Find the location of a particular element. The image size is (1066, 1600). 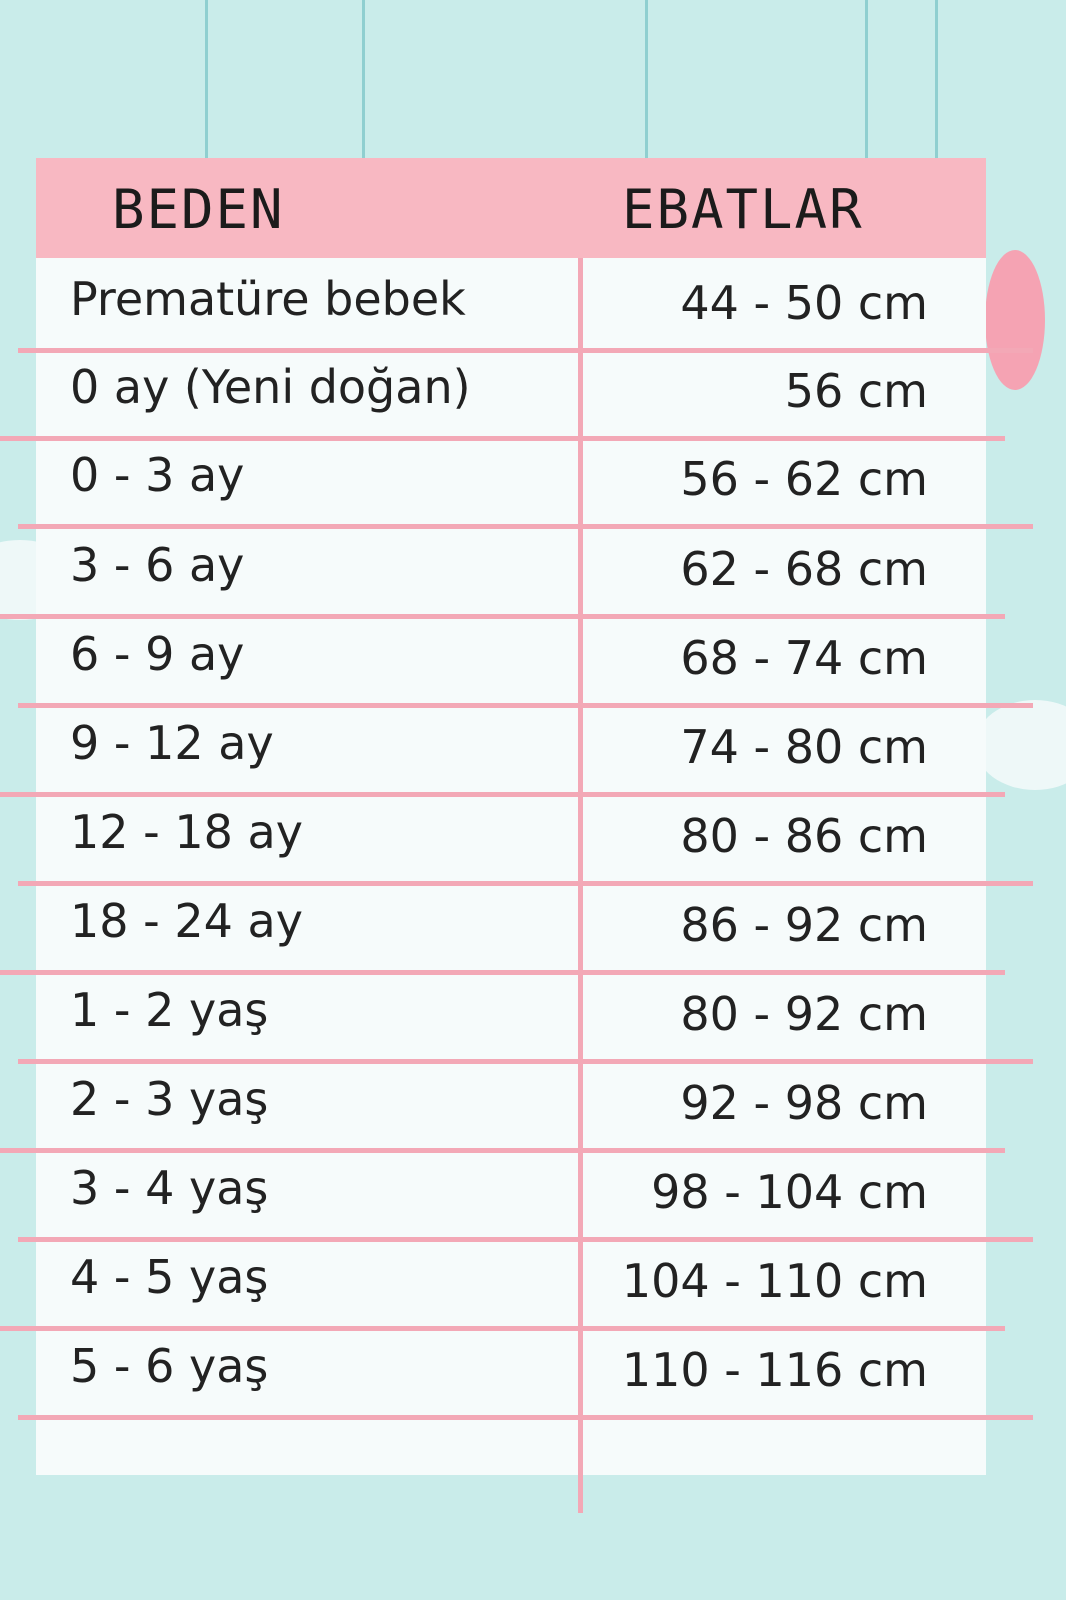

dimension-cell: 86 - 92 cm is located at coordinates (804, 925).